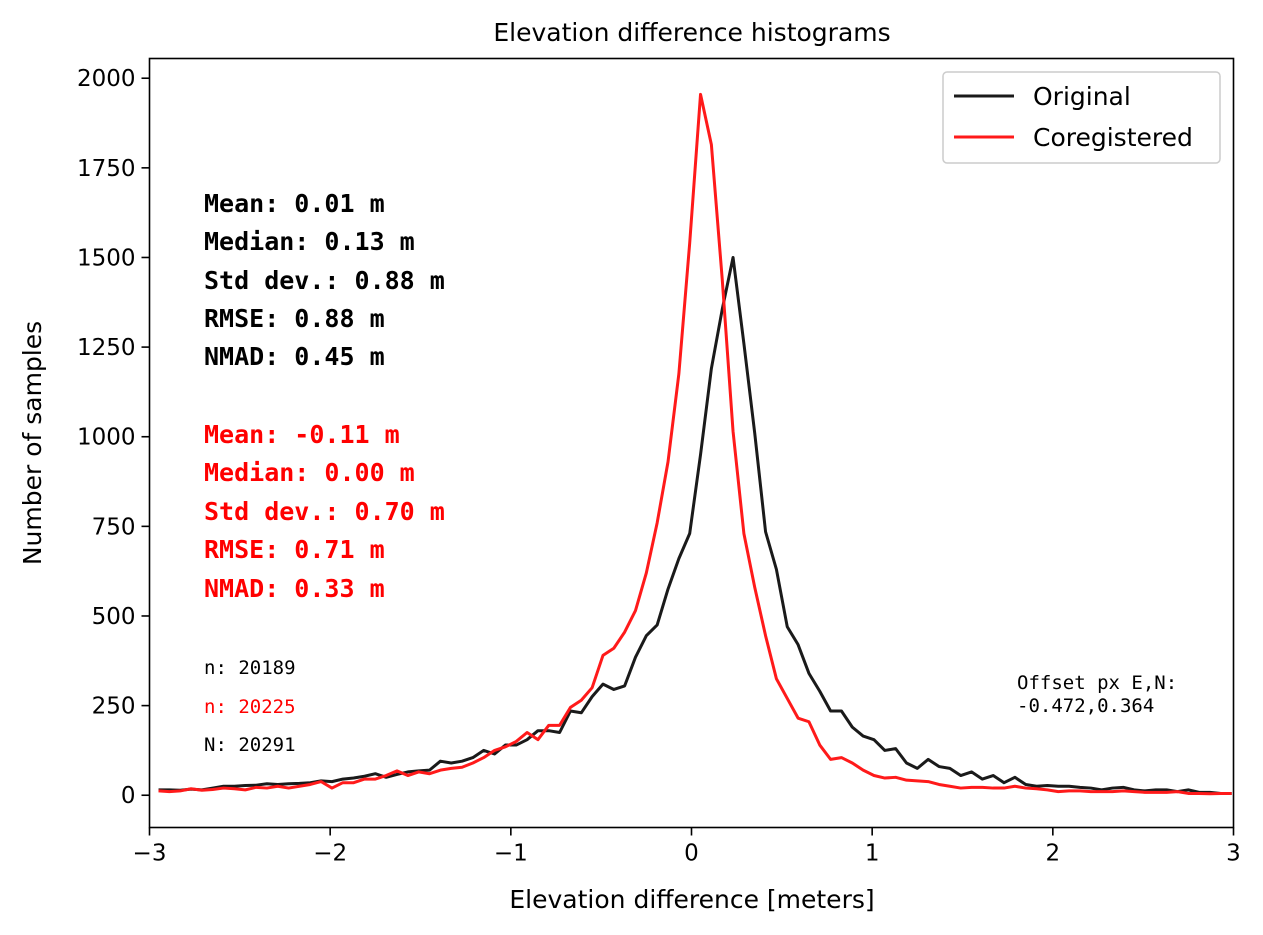 The image size is (1263, 935). Describe the element at coordinates (1081, 117) in the screenshot. I see `legend: Original Coregistered` at that location.